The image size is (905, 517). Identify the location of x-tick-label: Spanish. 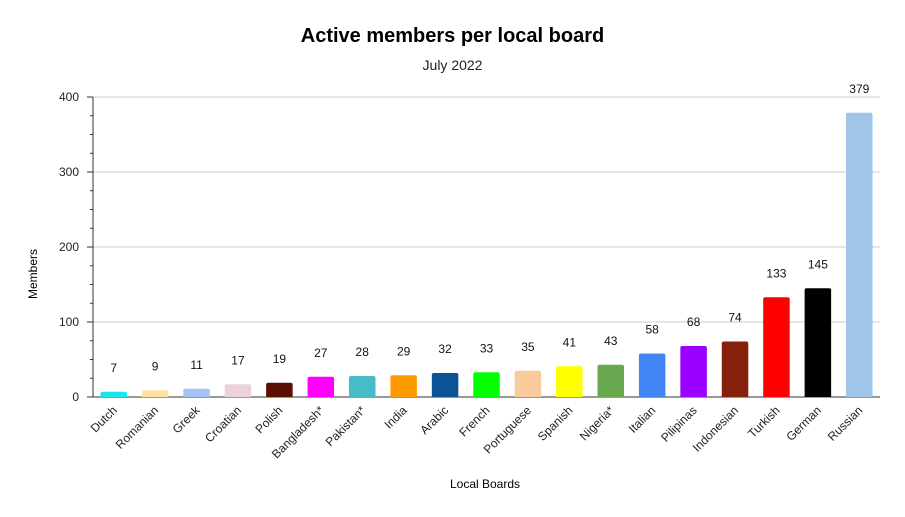
(555, 423).